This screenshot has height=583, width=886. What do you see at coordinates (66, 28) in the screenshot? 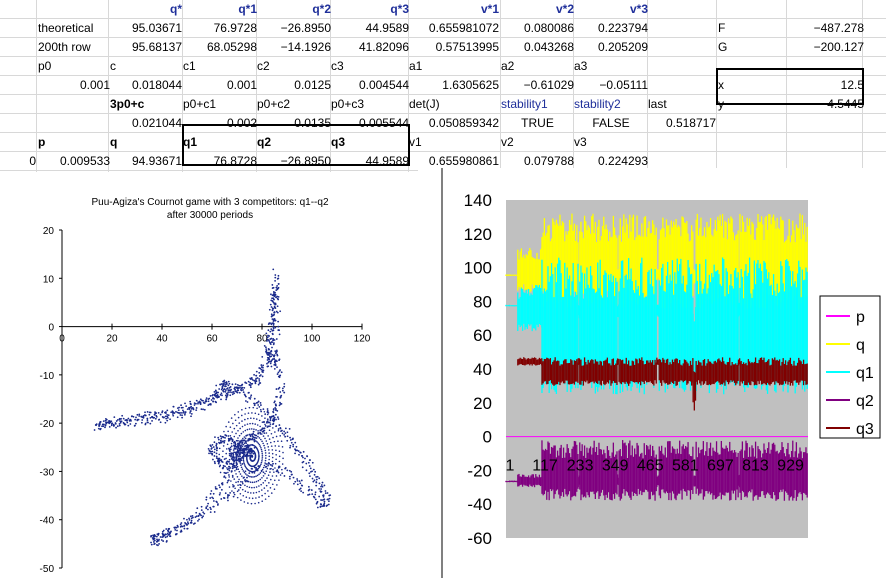
I see `cell-A2: theoretical` at bounding box center [66, 28].